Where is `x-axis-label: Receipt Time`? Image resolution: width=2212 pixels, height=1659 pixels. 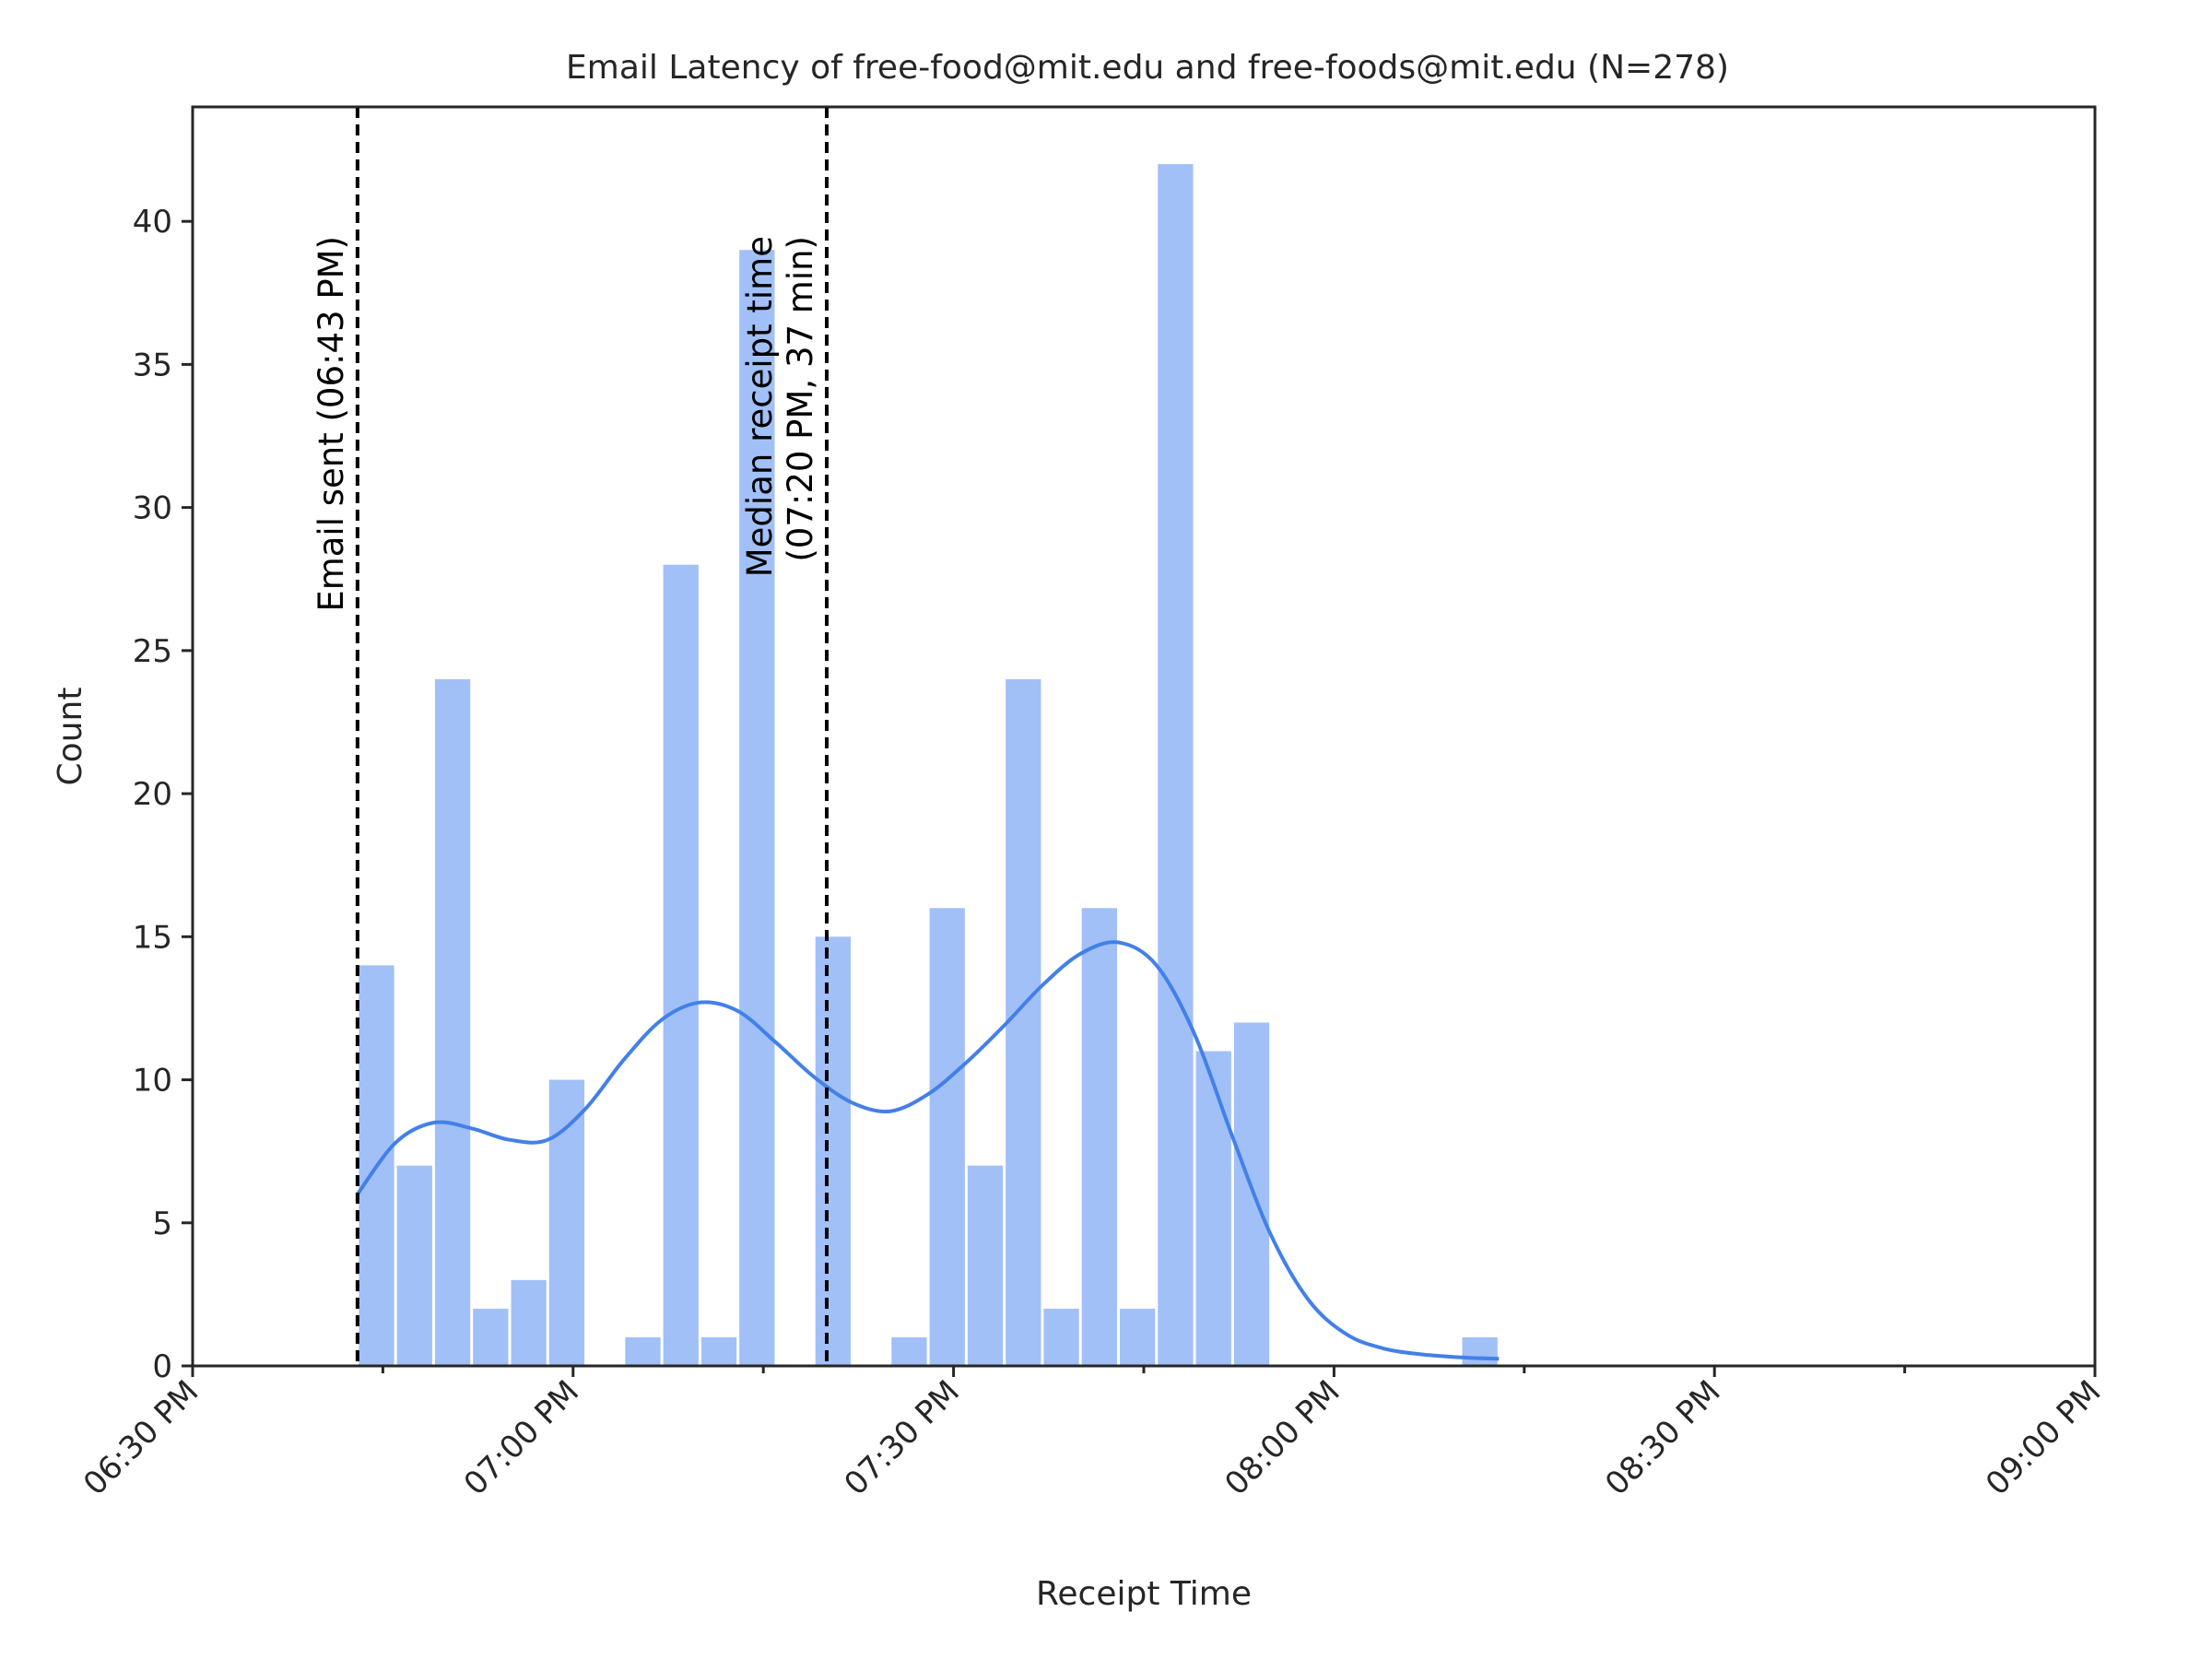 x-axis-label: Receipt Time is located at coordinates (1144, 1594).